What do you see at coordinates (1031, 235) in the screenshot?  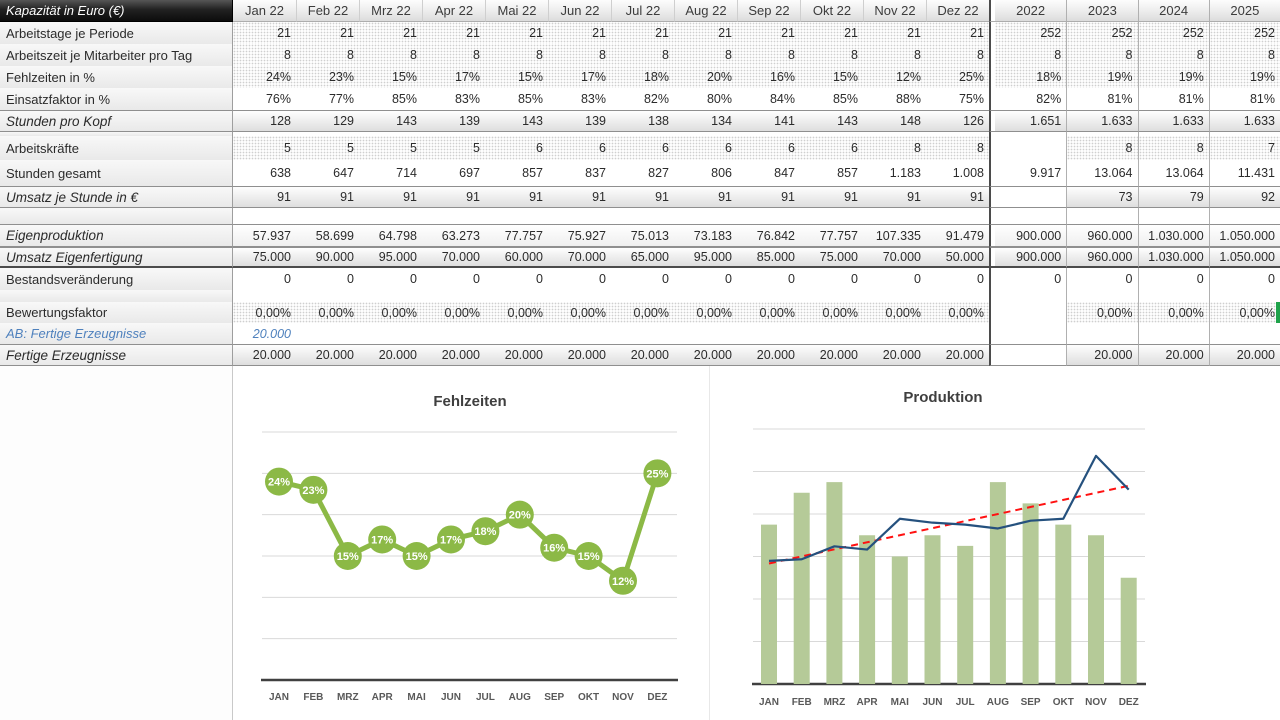 I see `cell-year: 900.000` at bounding box center [1031, 235].